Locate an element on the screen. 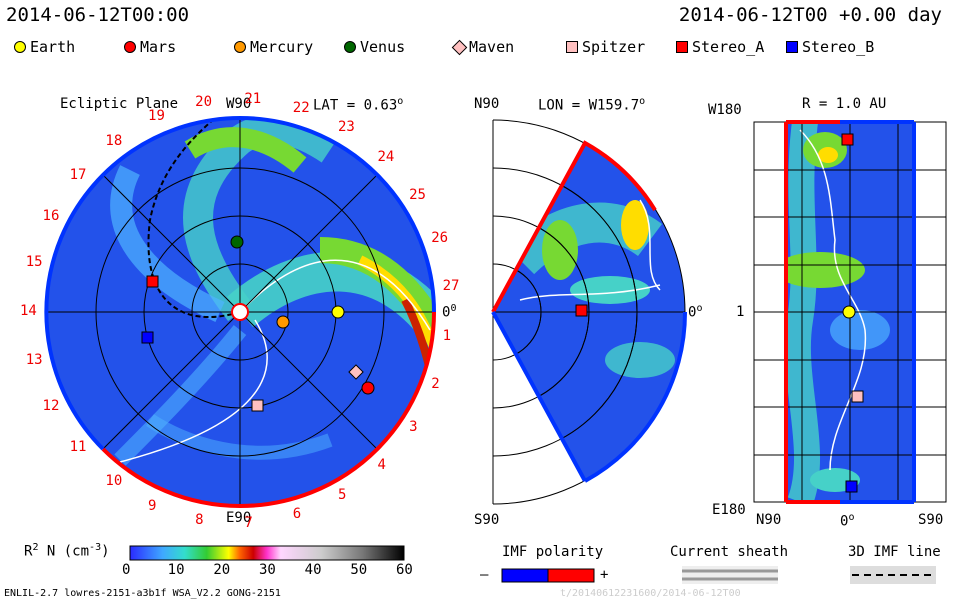 Image resolution: width=960 pixels, height=600 pixels. legend-stereo-a: Stereo_A is located at coordinates (720, 47).